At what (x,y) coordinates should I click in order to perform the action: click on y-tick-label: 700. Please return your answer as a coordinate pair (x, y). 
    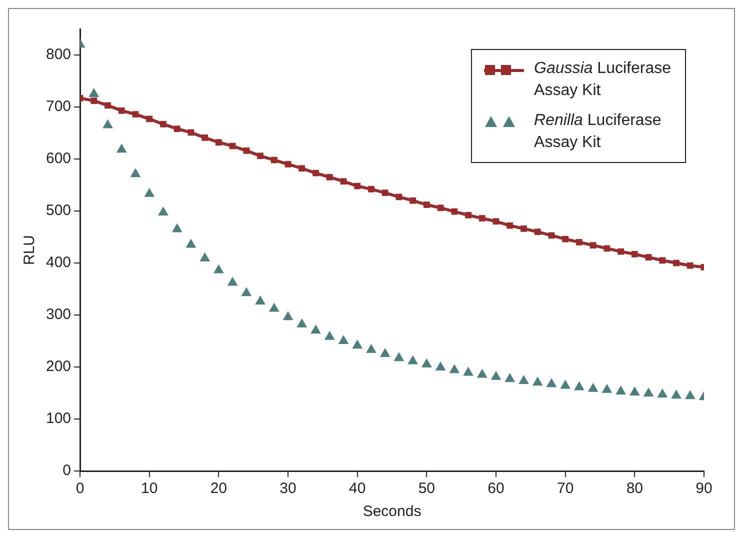
    Looking at the image, I should click on (59, 107).